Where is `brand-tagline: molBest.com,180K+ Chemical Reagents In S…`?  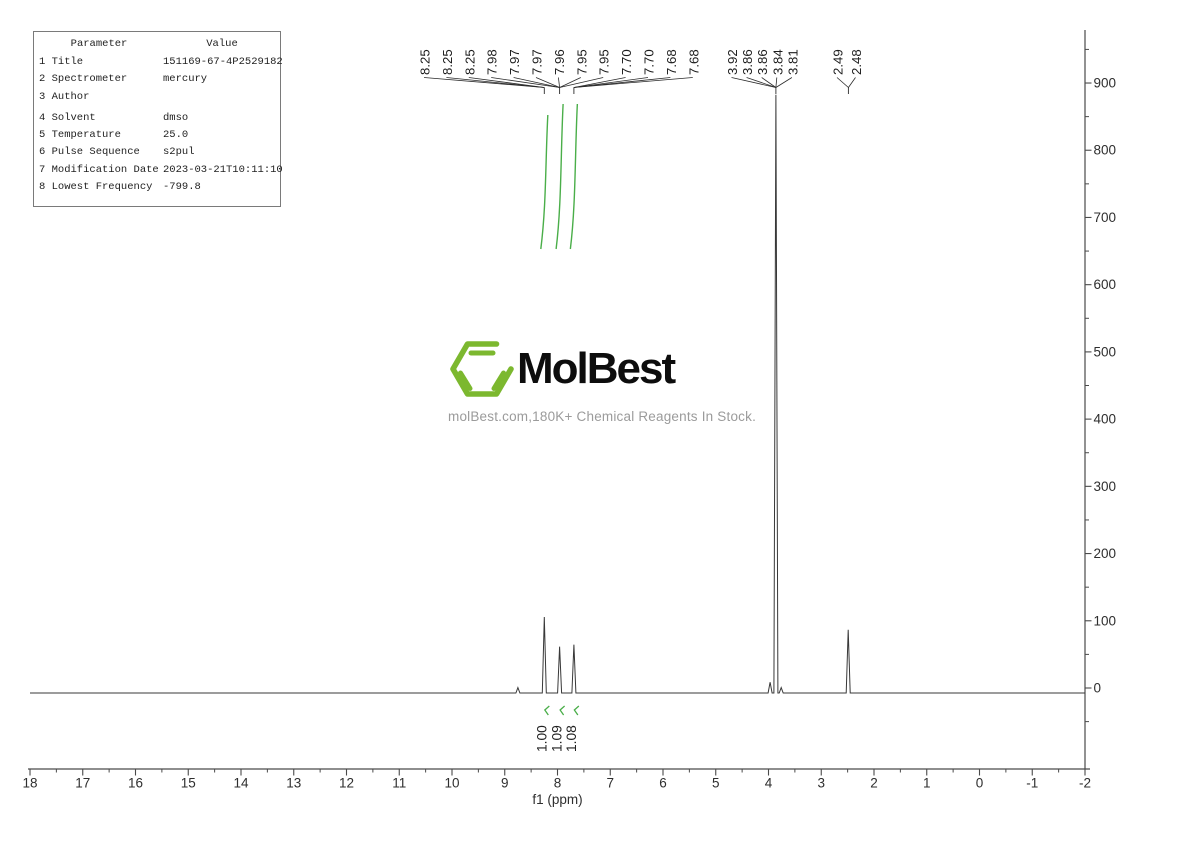
brand-tagline: molBest.com,180K+ Chemical Reagents In S… is located at coordinates (602, 416).